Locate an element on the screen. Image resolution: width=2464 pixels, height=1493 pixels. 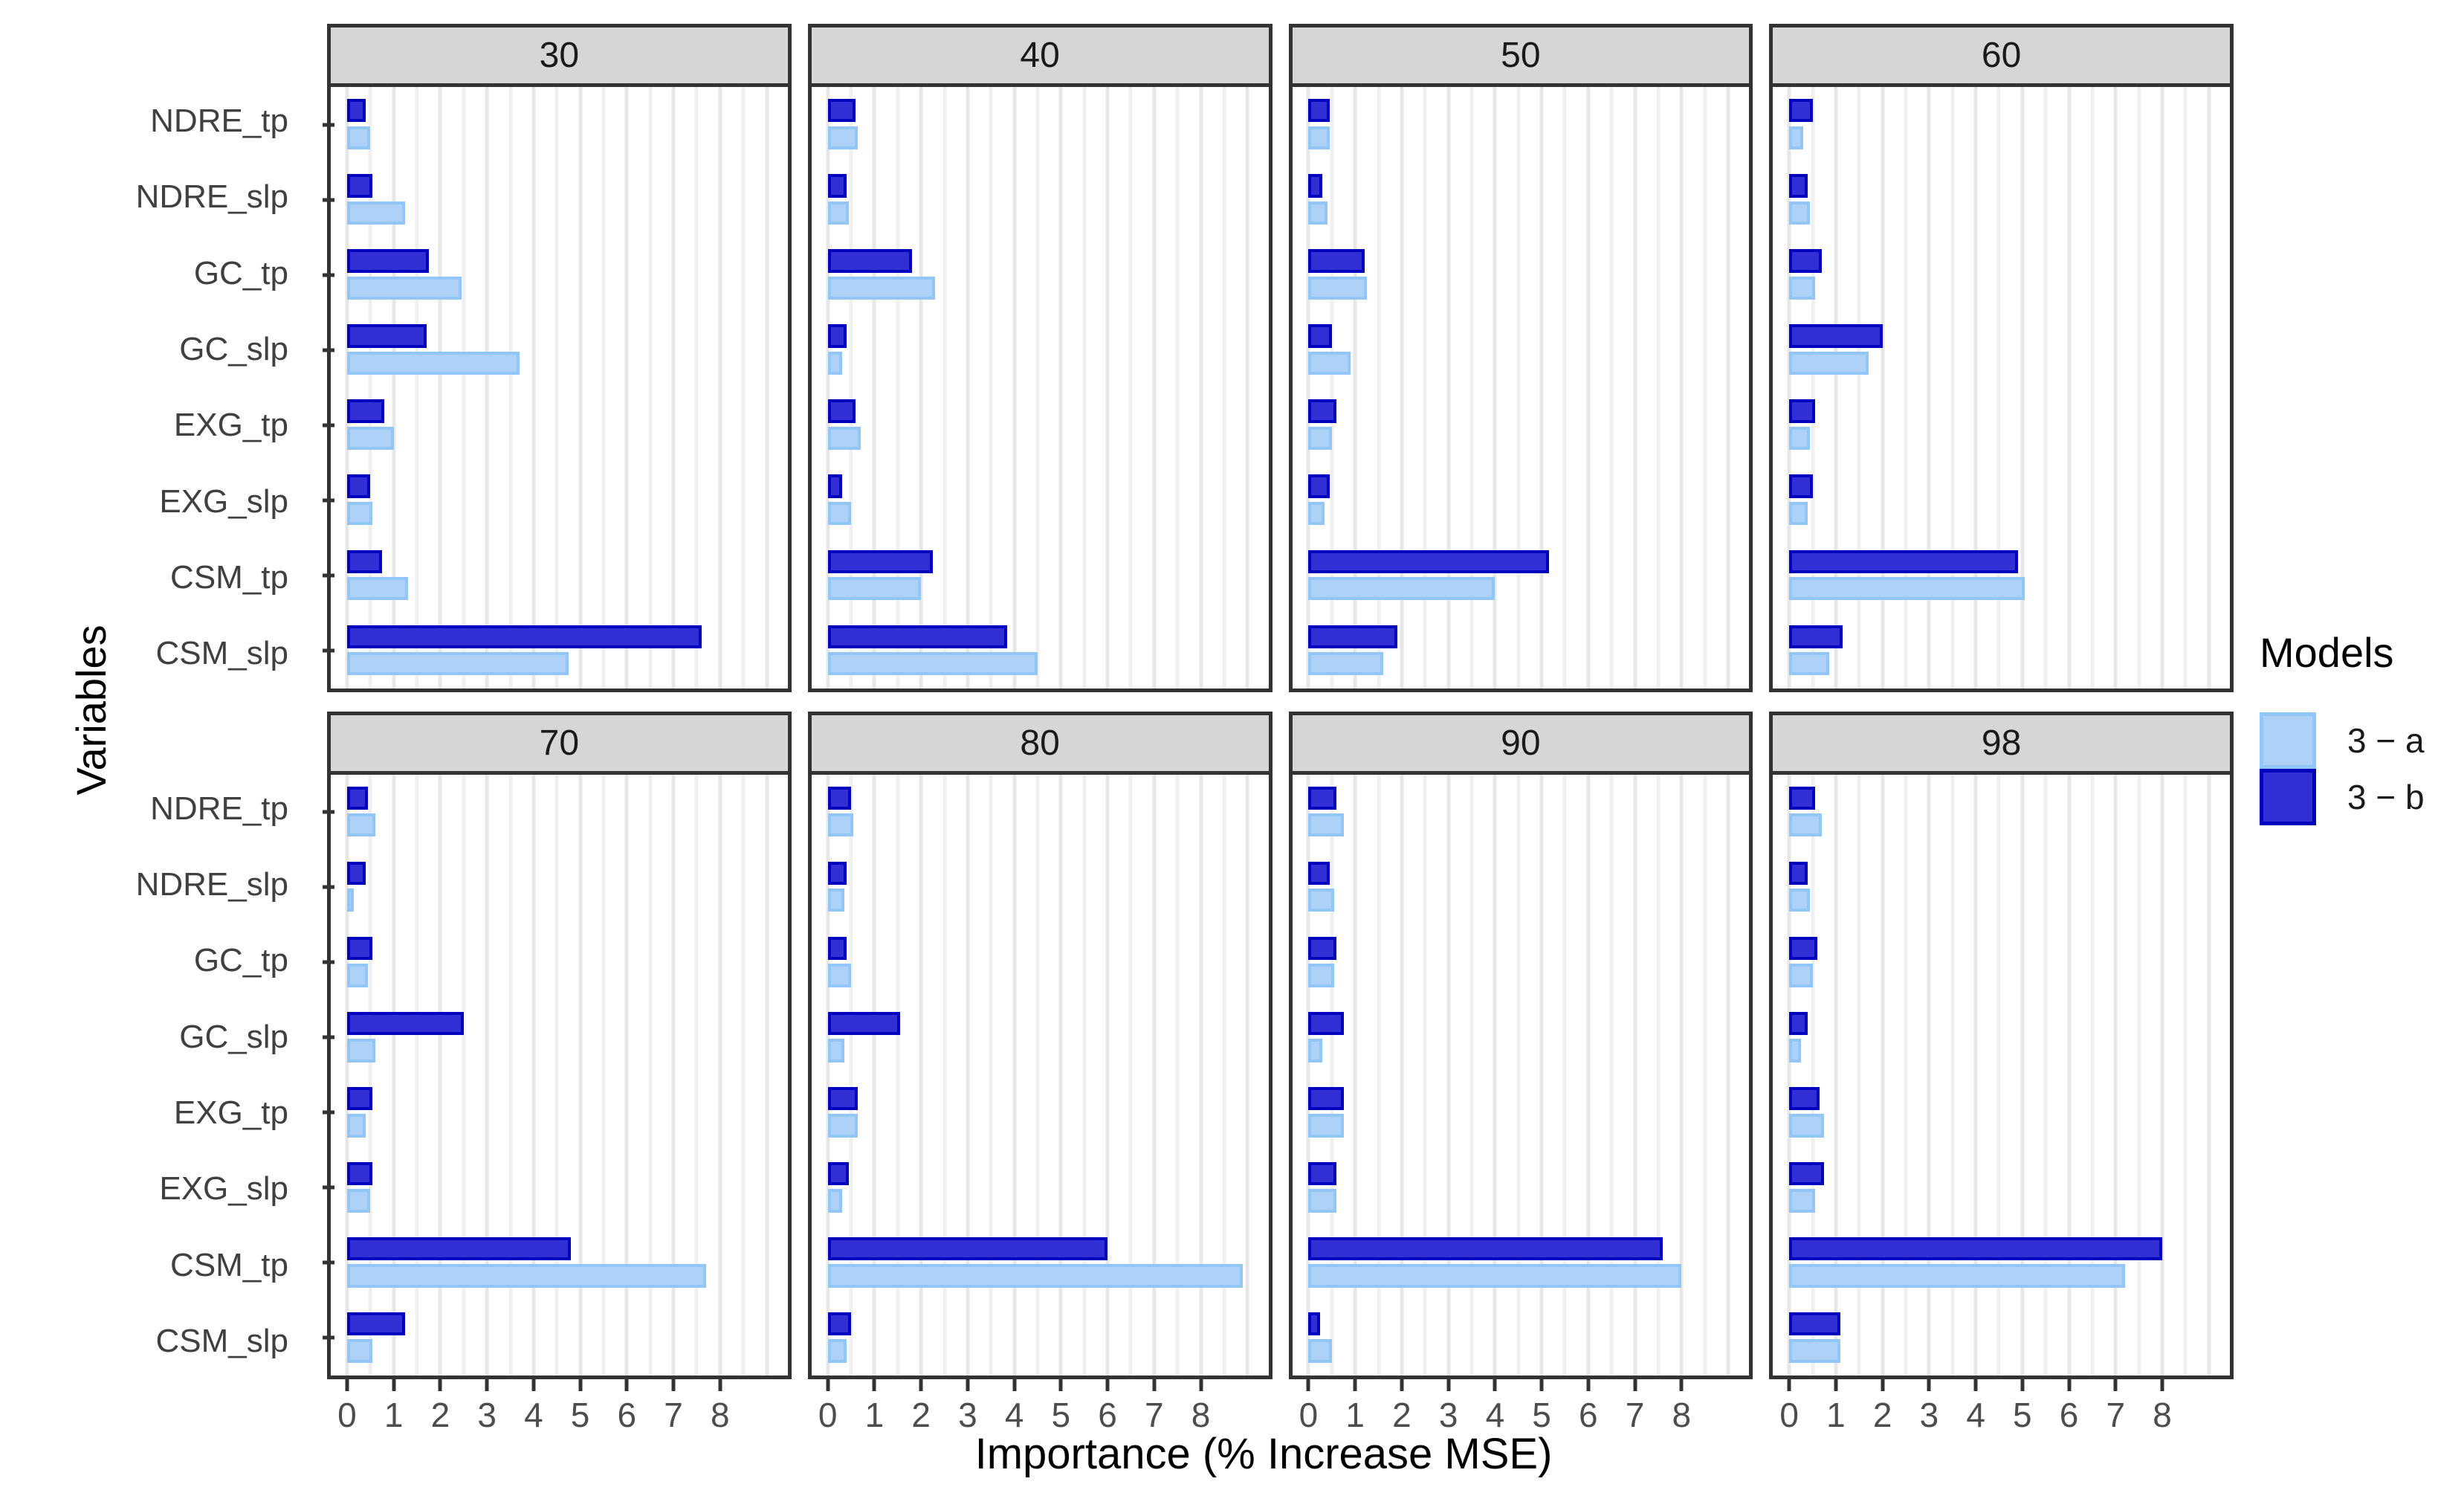
category-label: GC_tp is located at coordinates (241, 272).